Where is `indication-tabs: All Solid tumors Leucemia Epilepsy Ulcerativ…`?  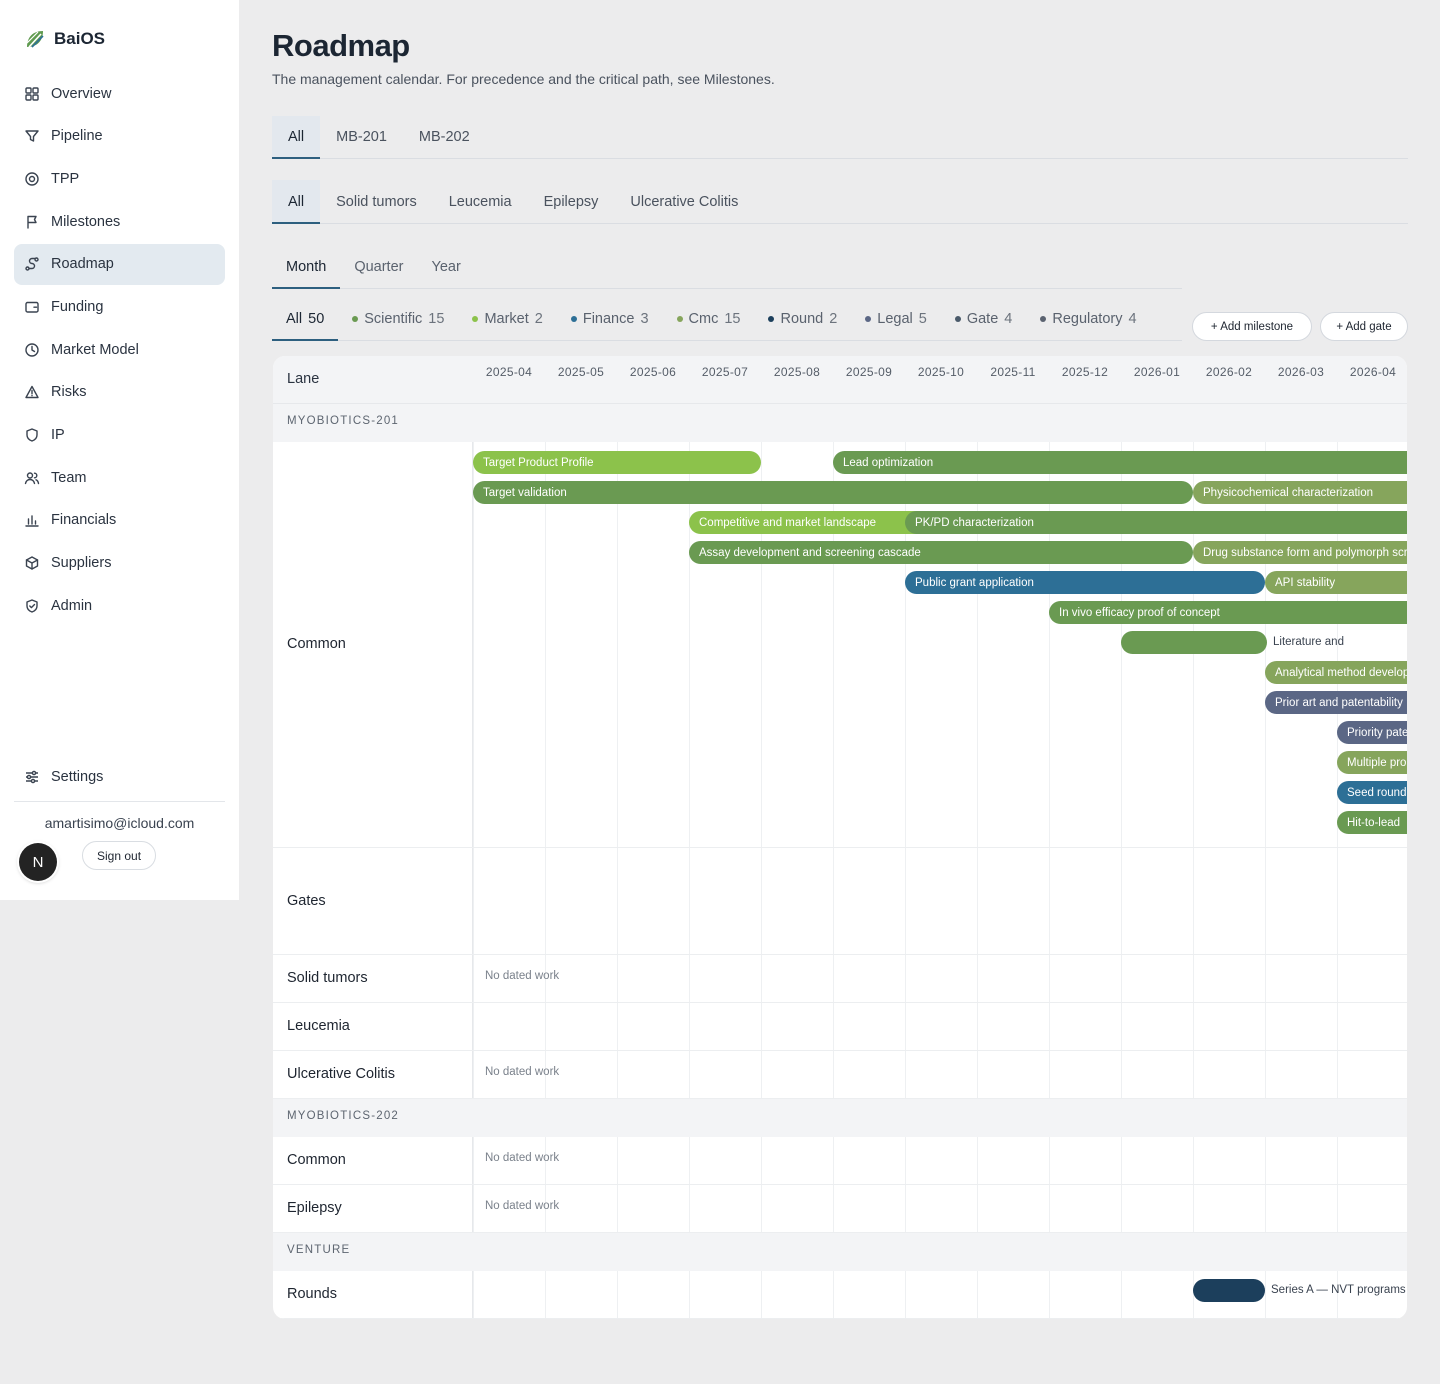
indication-tabs: All Solid tumors Leucemia Epilepsy Ulcerativ… is located at coordinates (840, 202).